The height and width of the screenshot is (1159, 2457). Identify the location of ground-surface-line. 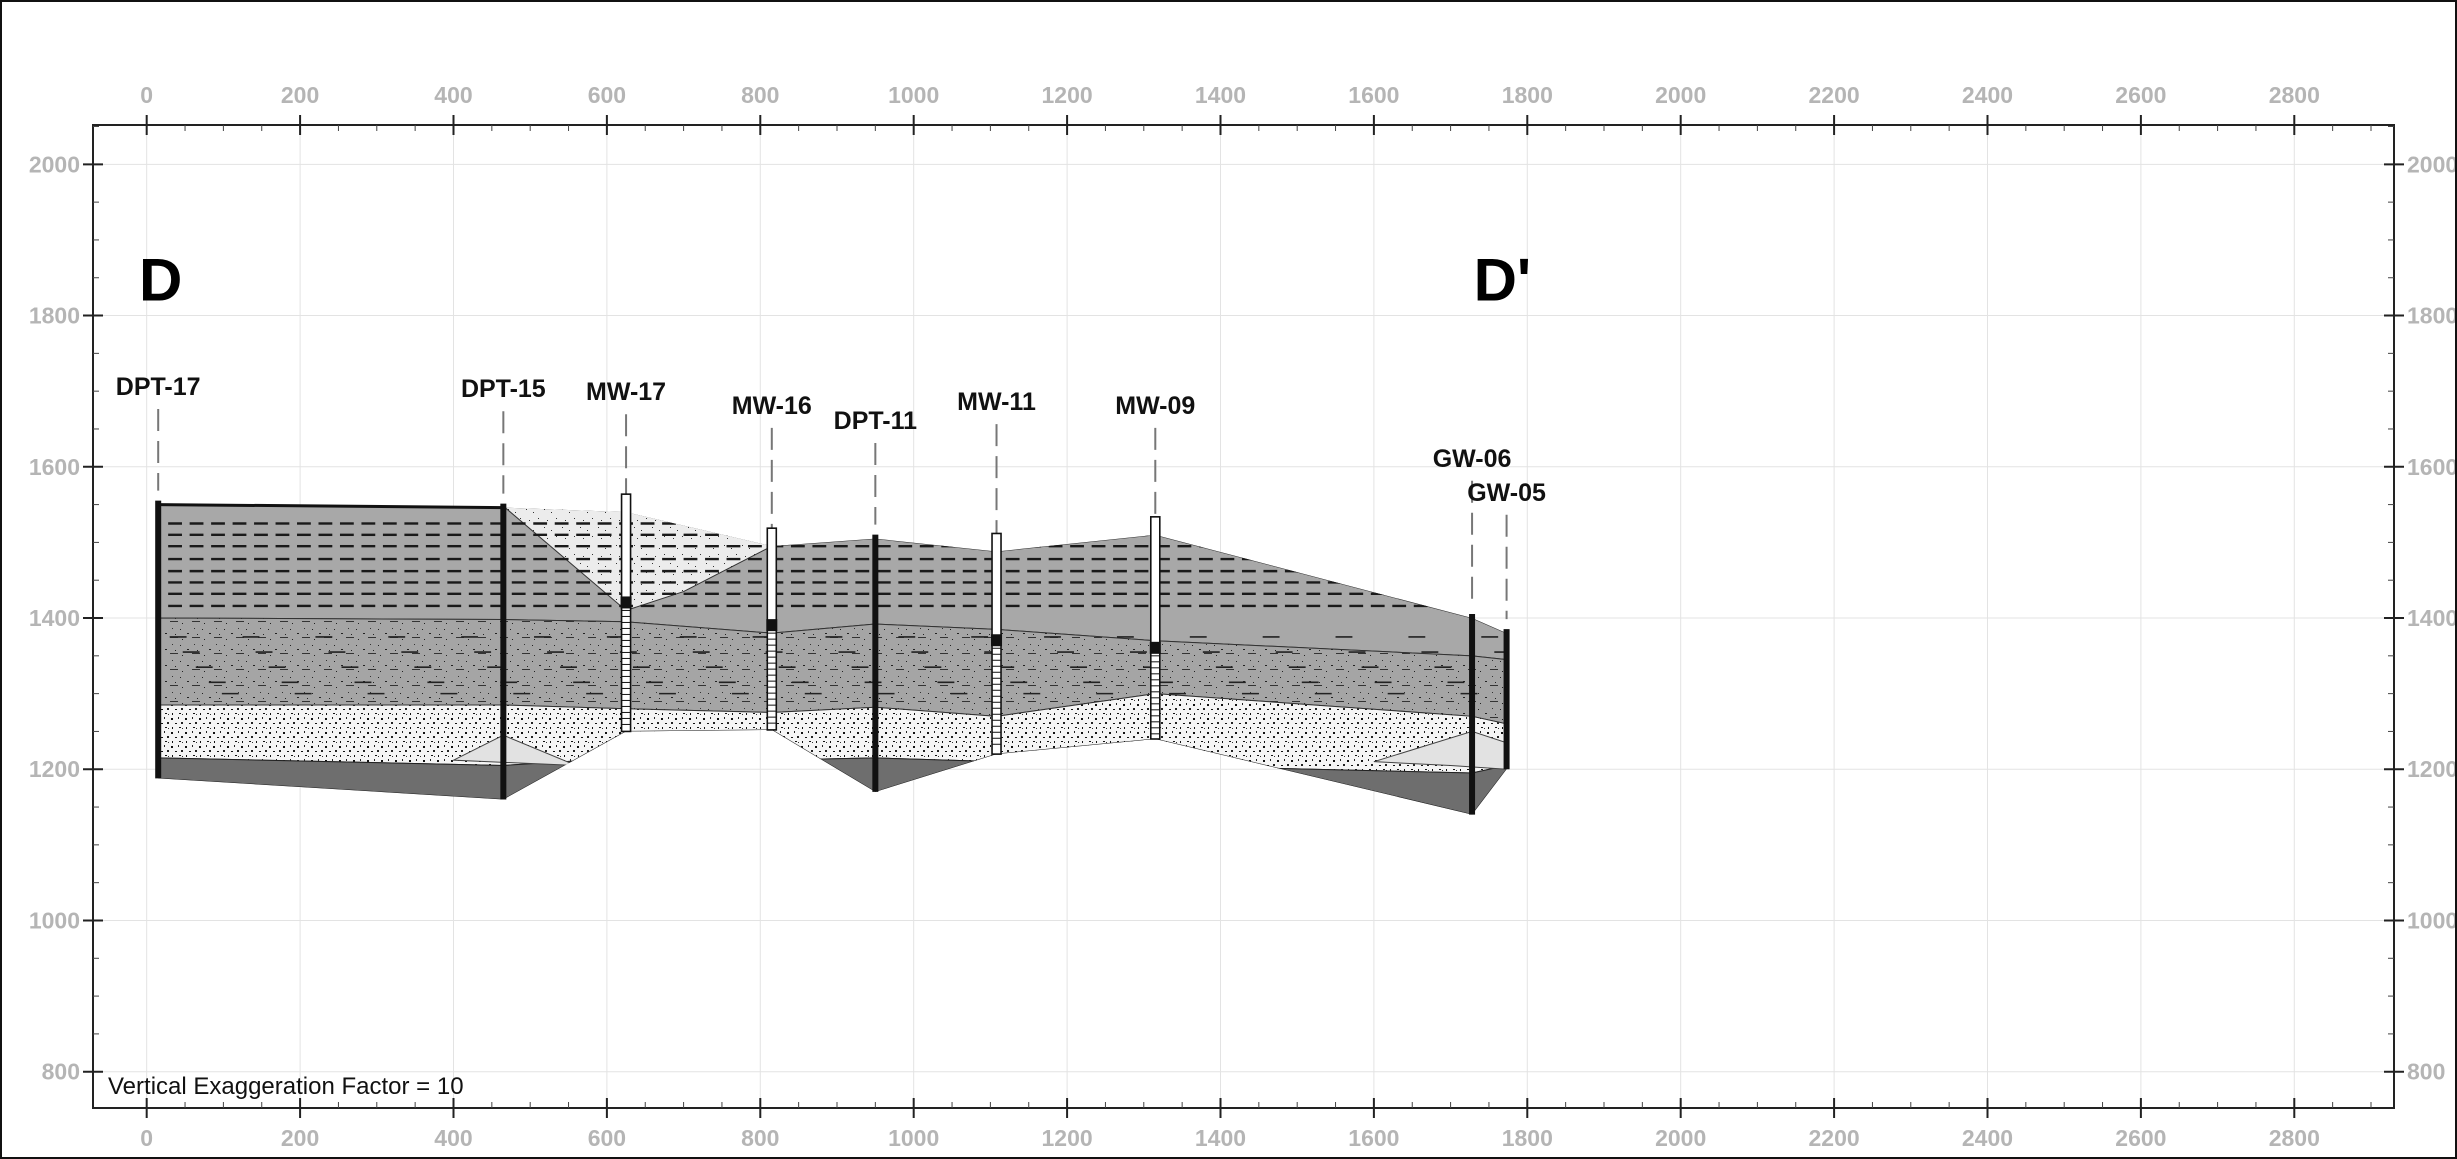
(331, 506).